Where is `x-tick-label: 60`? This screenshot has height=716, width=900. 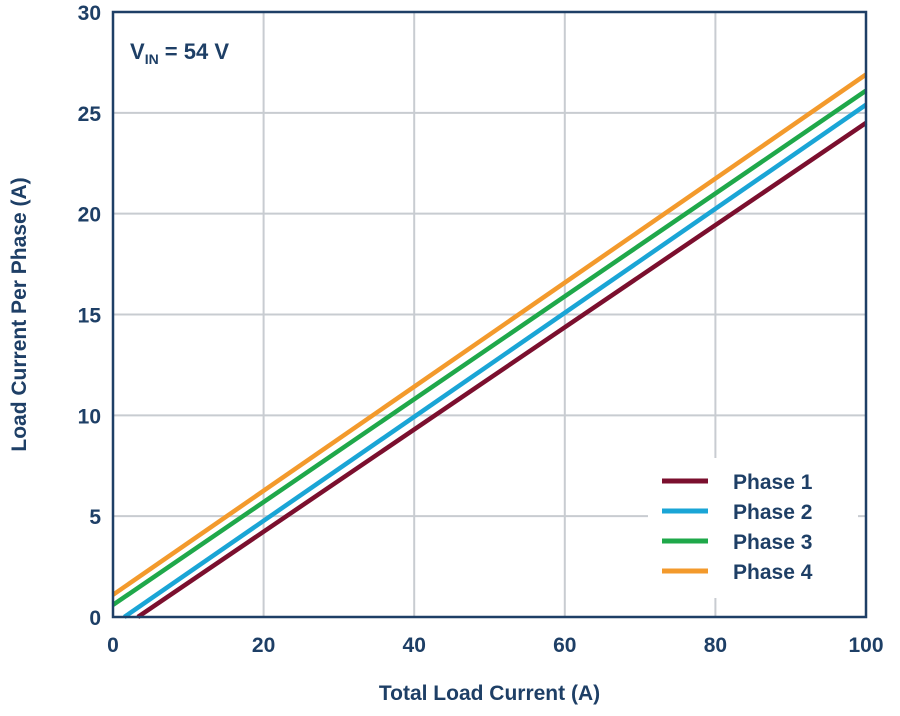 x-tick-label: 60 is located at coordinates (564, 645).